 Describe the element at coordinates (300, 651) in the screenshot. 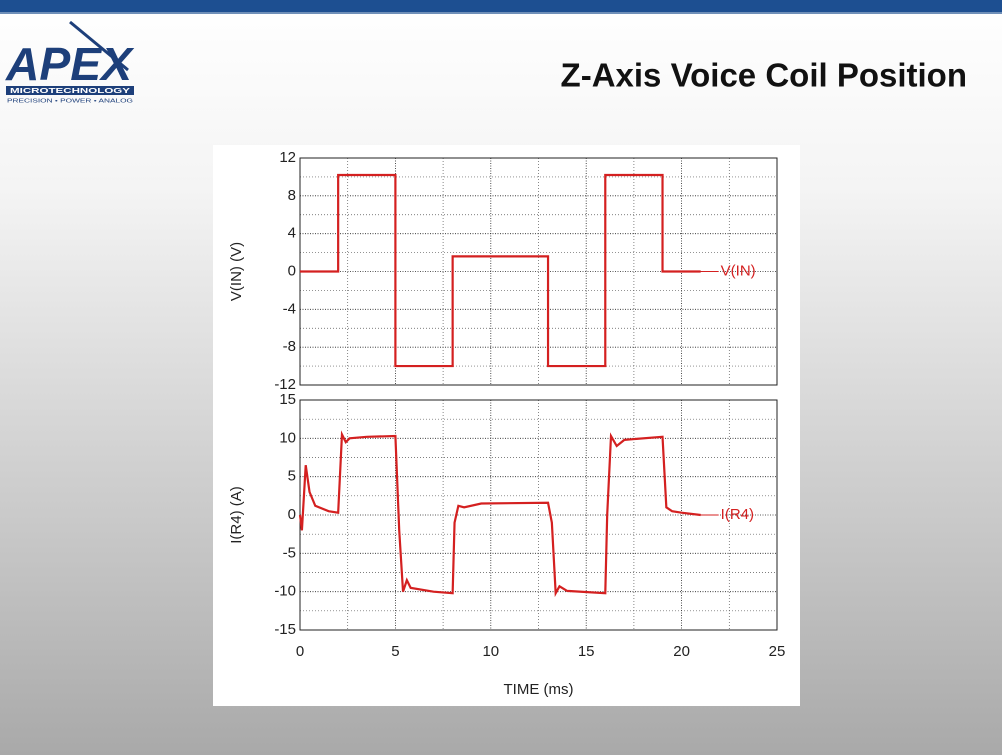

I see `x-tick-label: 0` at that location.